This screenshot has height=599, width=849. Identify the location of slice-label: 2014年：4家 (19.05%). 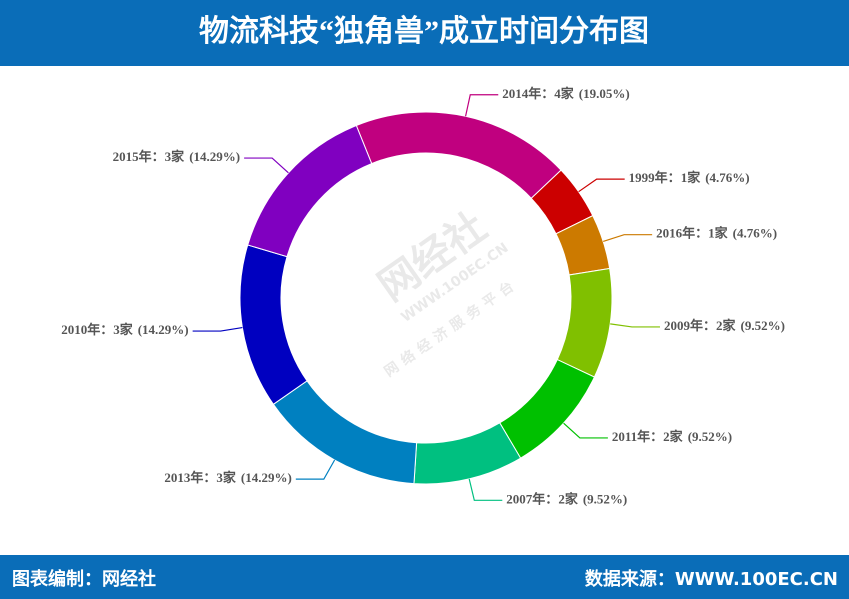
(565, 93).